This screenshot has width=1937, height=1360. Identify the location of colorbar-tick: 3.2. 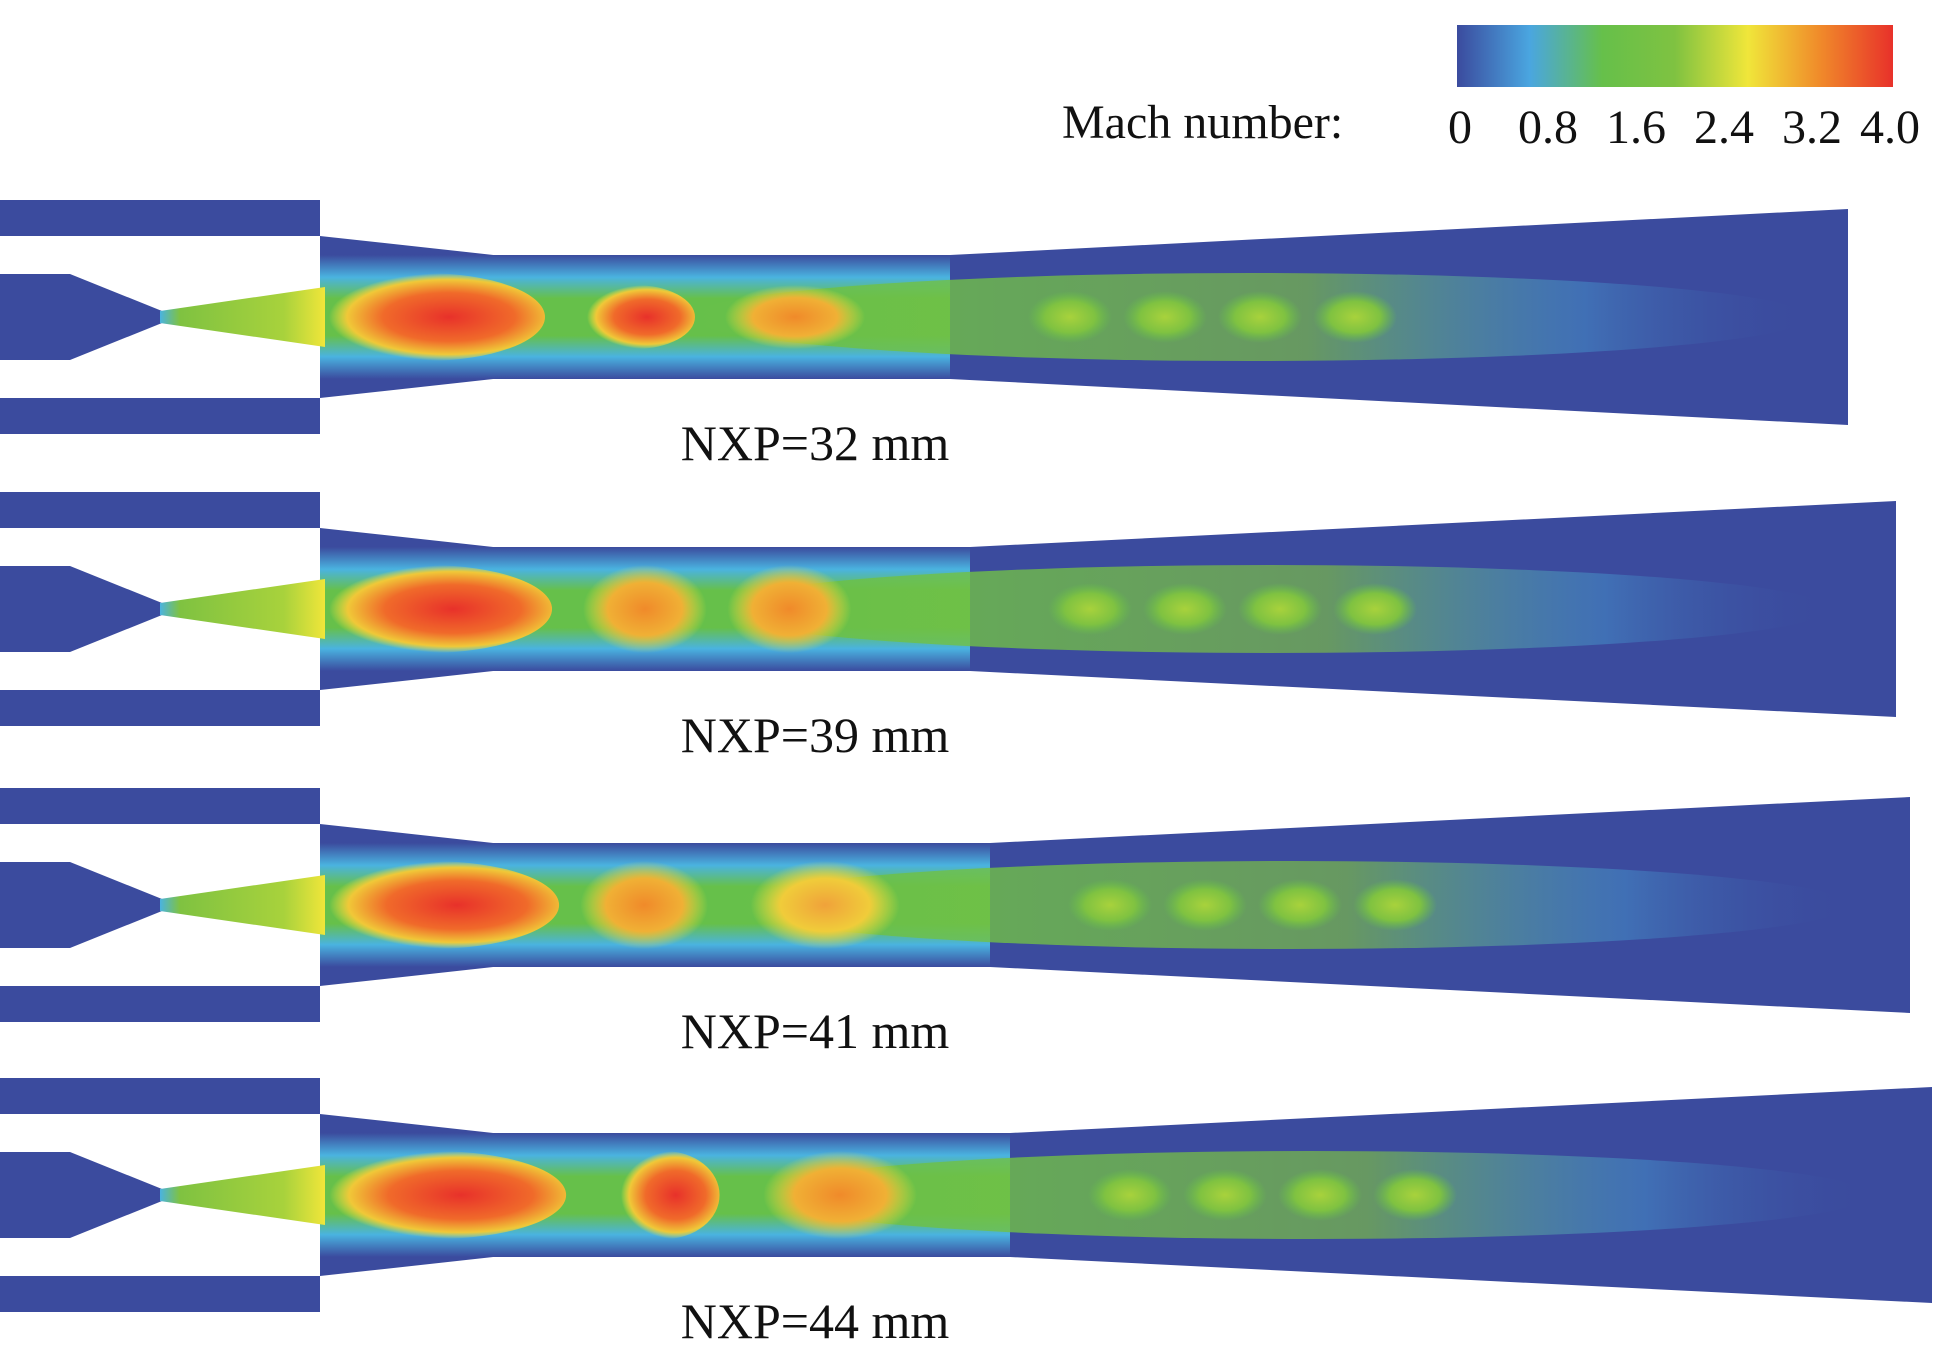
(1812, 127).